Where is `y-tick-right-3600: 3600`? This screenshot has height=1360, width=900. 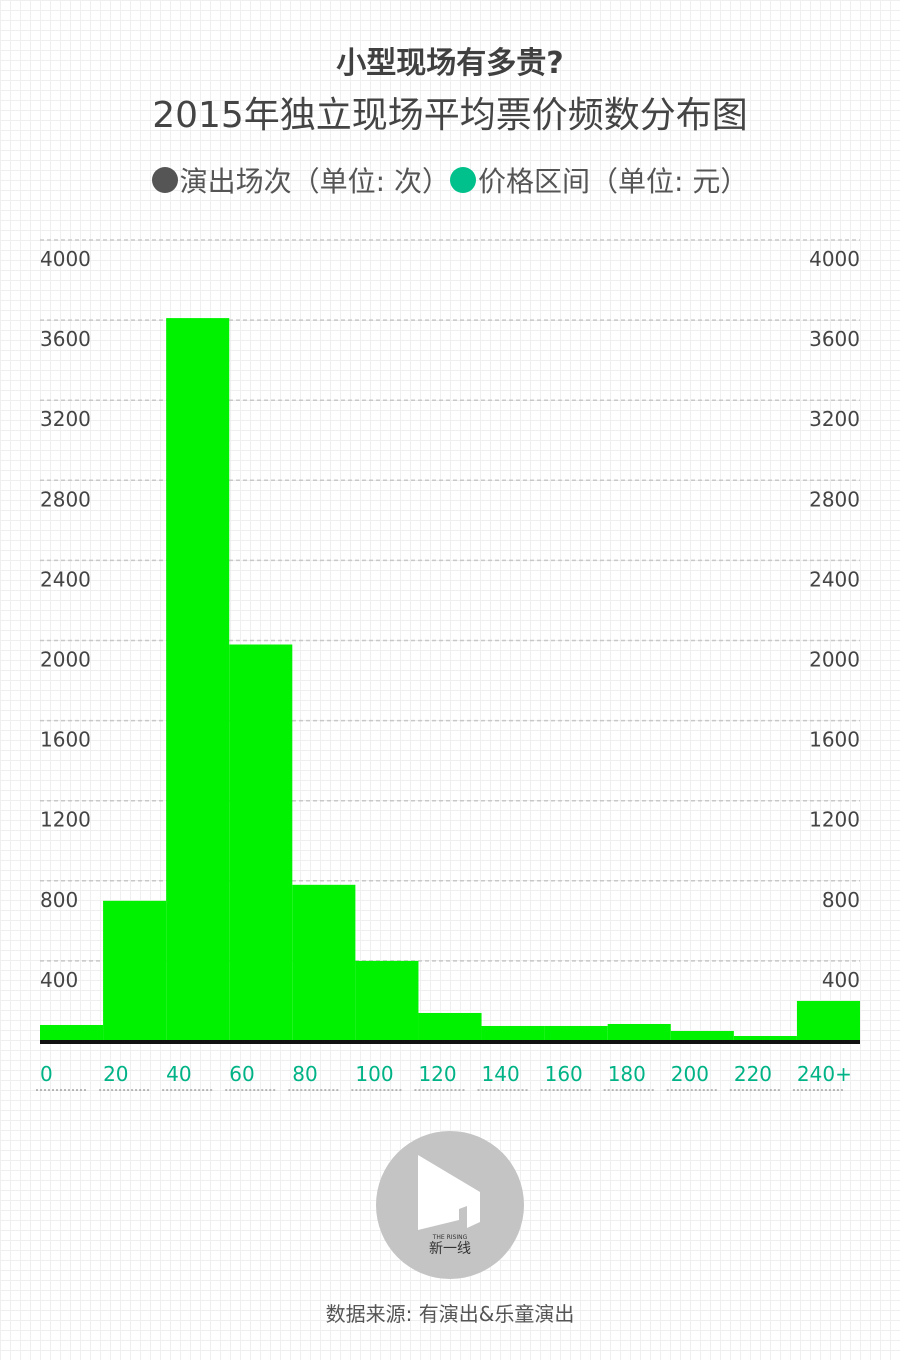 y-tick-right-3600: 3600 is located at coordinates (834, 339).